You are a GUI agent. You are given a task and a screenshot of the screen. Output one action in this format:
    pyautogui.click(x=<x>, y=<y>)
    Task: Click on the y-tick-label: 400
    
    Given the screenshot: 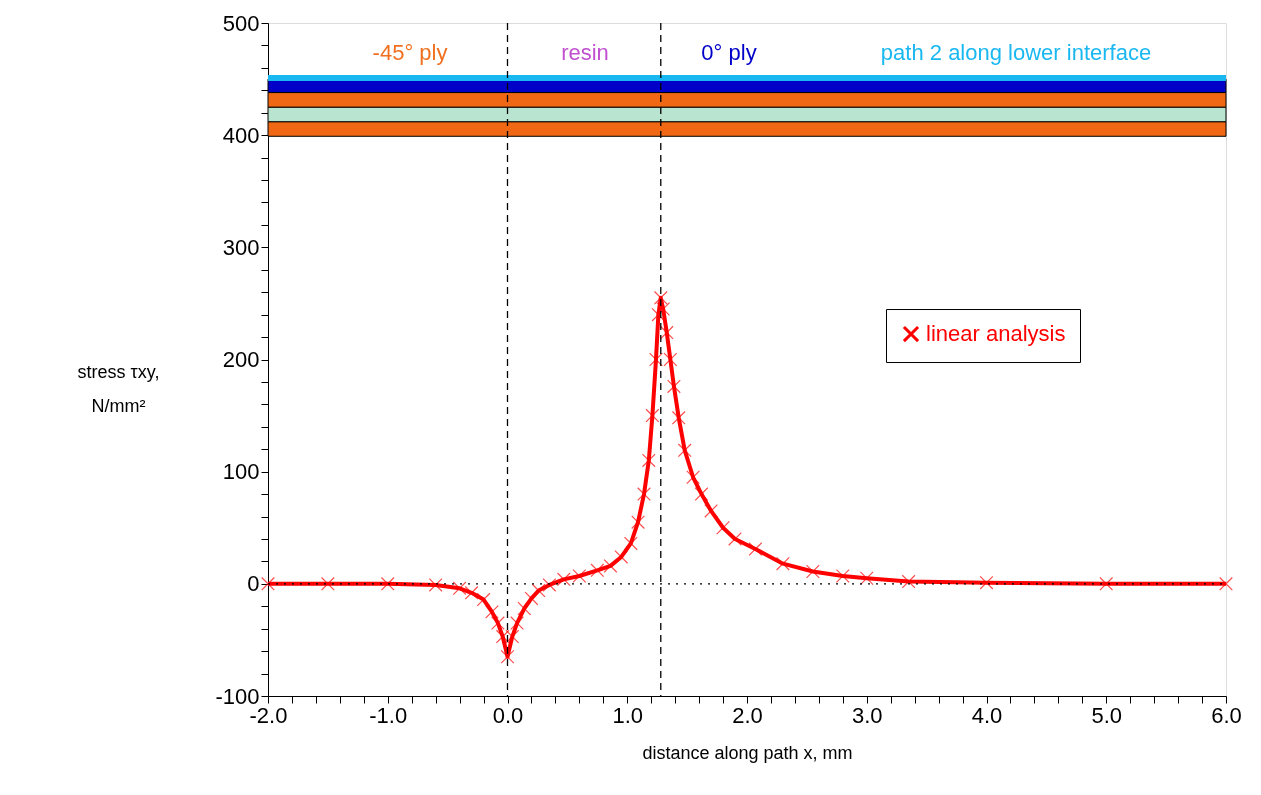 What is the action you would take?
    pyautogui.click(x=241, y=135)
    